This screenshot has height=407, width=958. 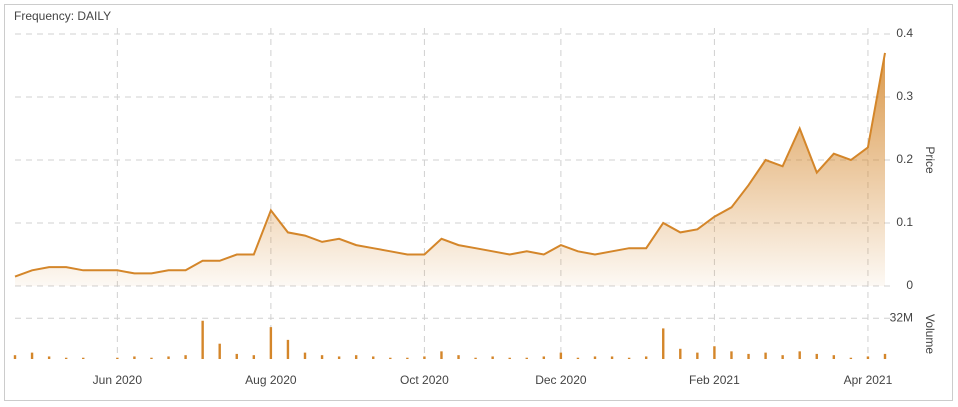 What do you see at coordinates (904, 222) in the screenshot?
I see `y-tick-label: 0.1` at bounding box center [904, 222].